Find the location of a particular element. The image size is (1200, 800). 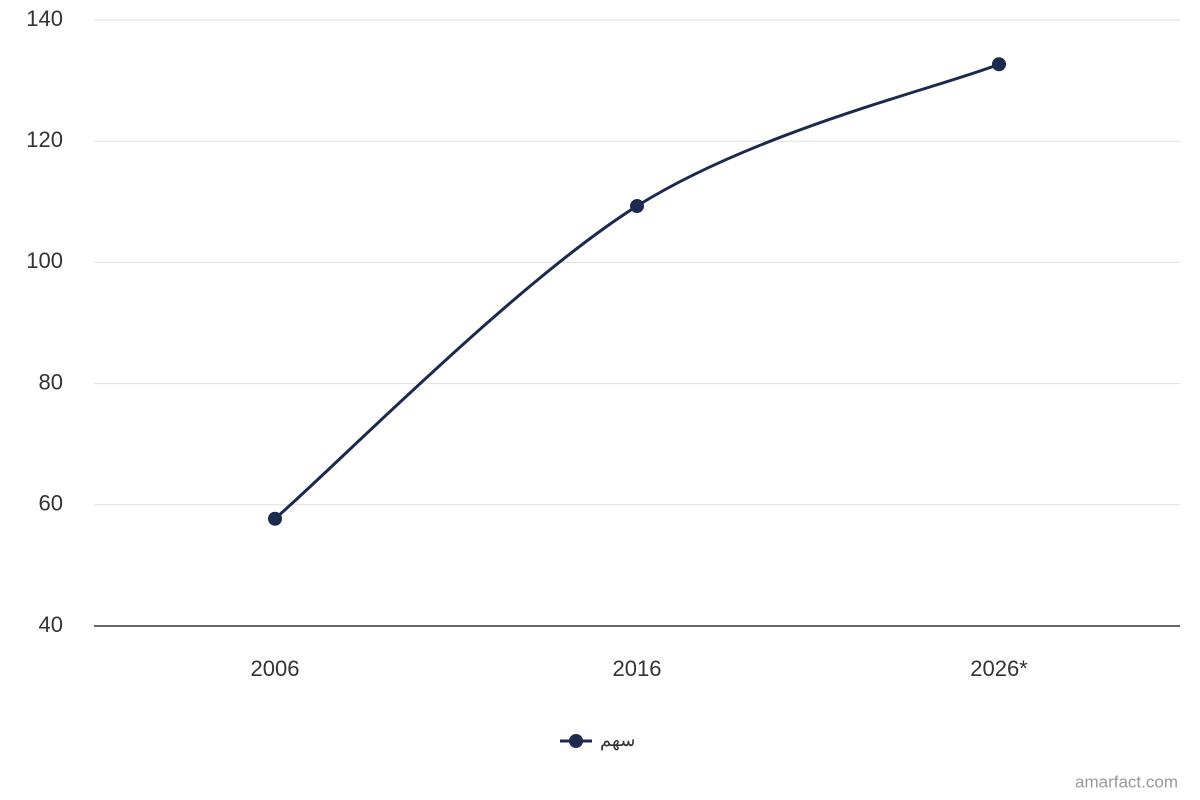

legend-marker is located at coordinates (576, 741).